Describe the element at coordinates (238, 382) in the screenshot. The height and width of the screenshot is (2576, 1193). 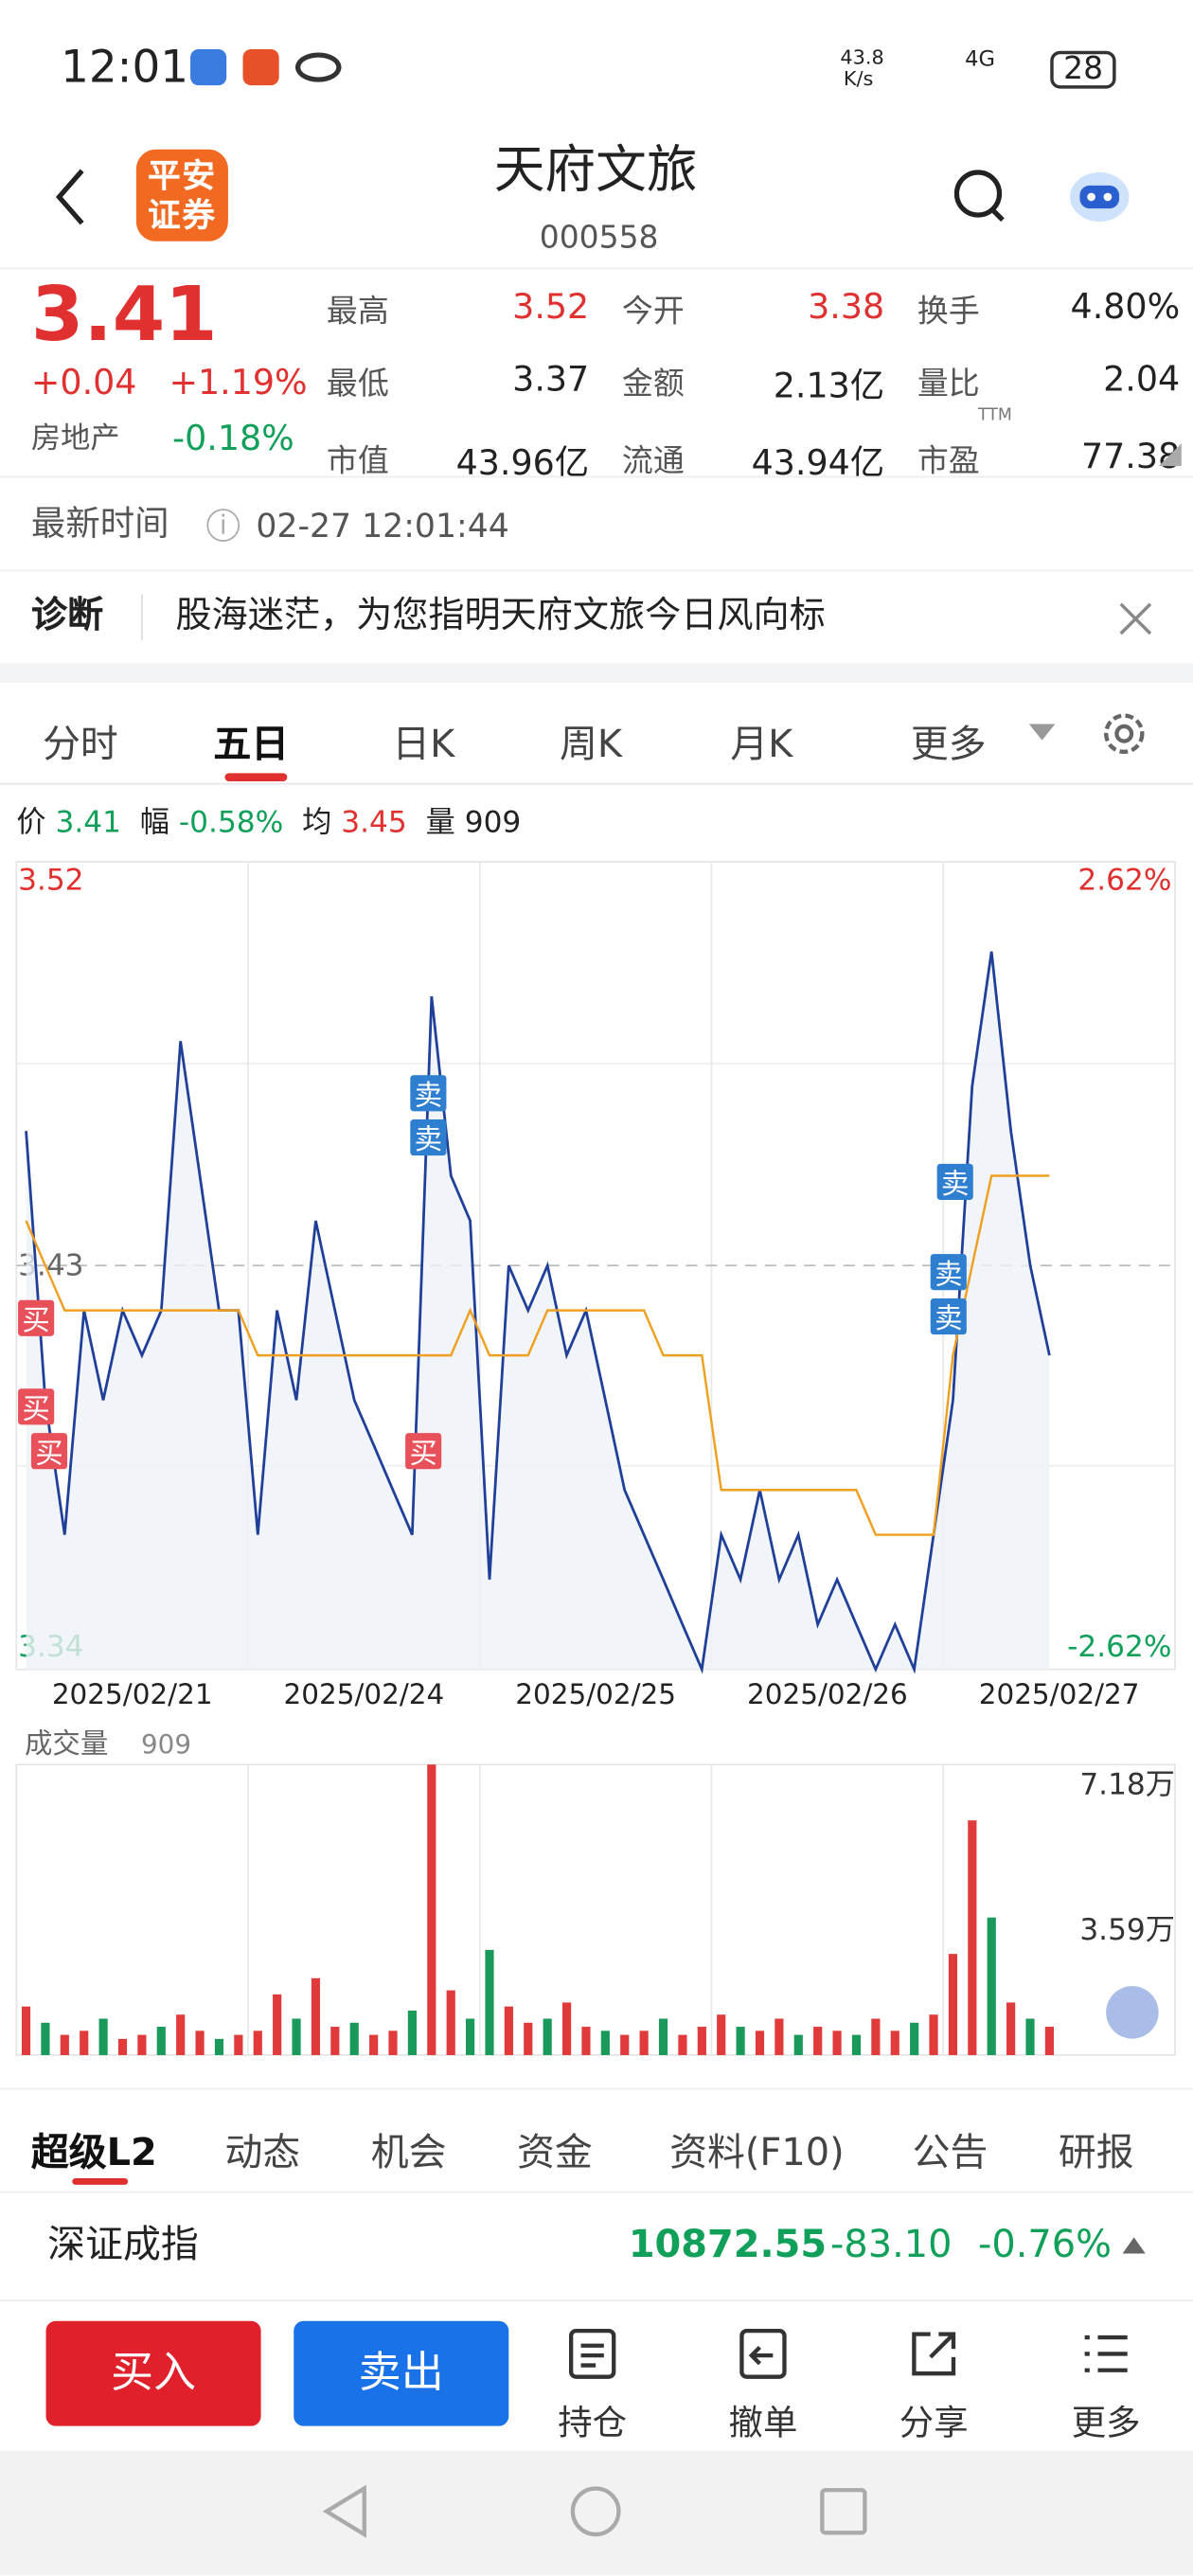
I see `change-pct: +1.19%` at that location.